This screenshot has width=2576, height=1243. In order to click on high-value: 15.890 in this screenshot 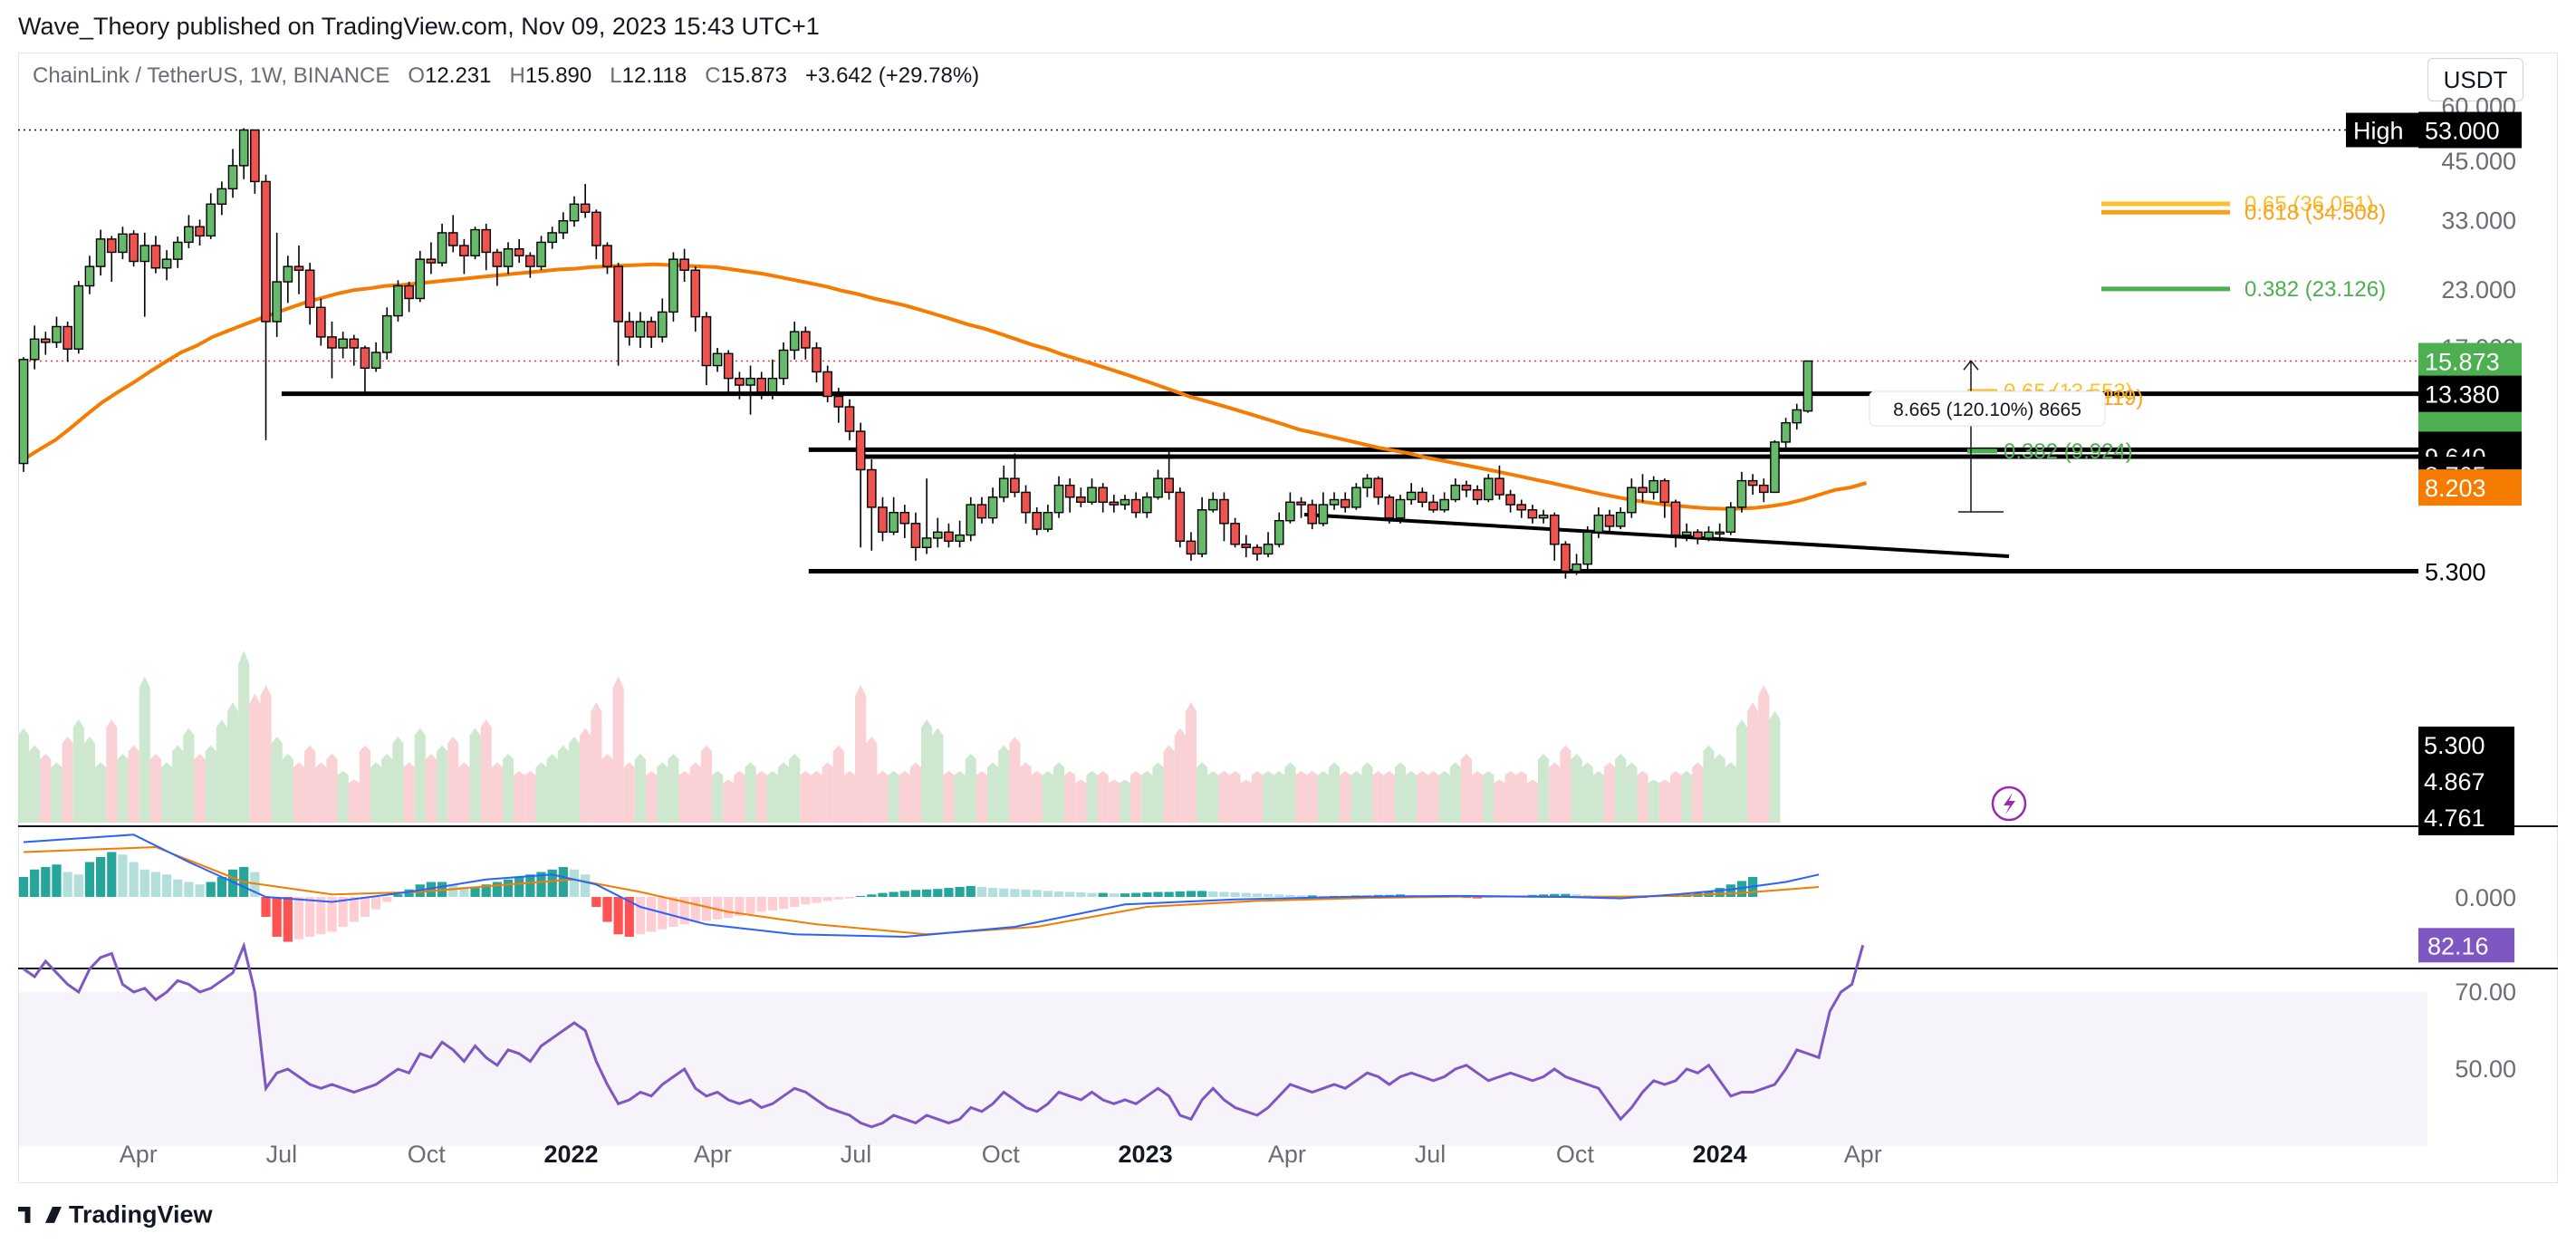, I will do `click(558, 75)`.